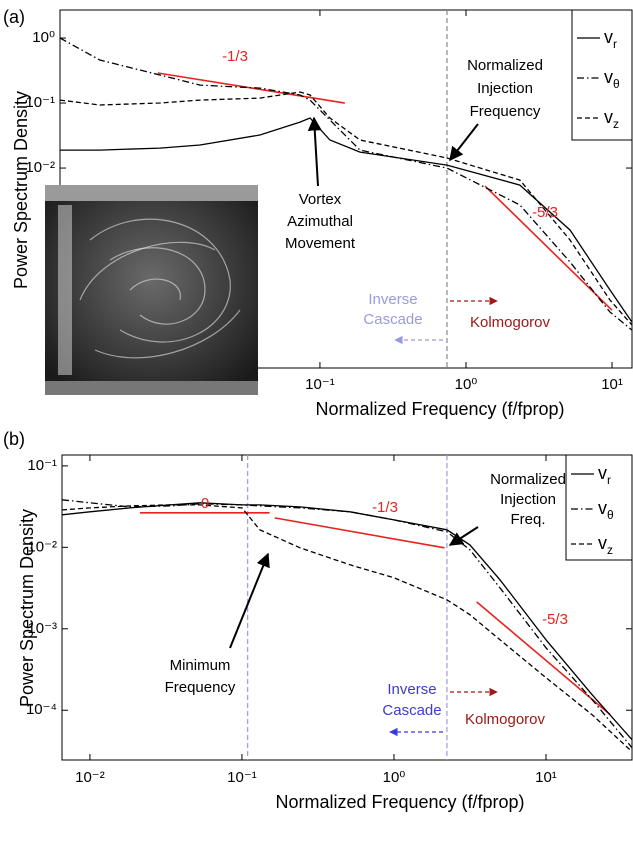 Image resolution: width=633 pixels, height=844 pixels. Describe the element at coordinates (90, 777) in the screenshot. I see `x-tick-label: 10⁻²` at that location.